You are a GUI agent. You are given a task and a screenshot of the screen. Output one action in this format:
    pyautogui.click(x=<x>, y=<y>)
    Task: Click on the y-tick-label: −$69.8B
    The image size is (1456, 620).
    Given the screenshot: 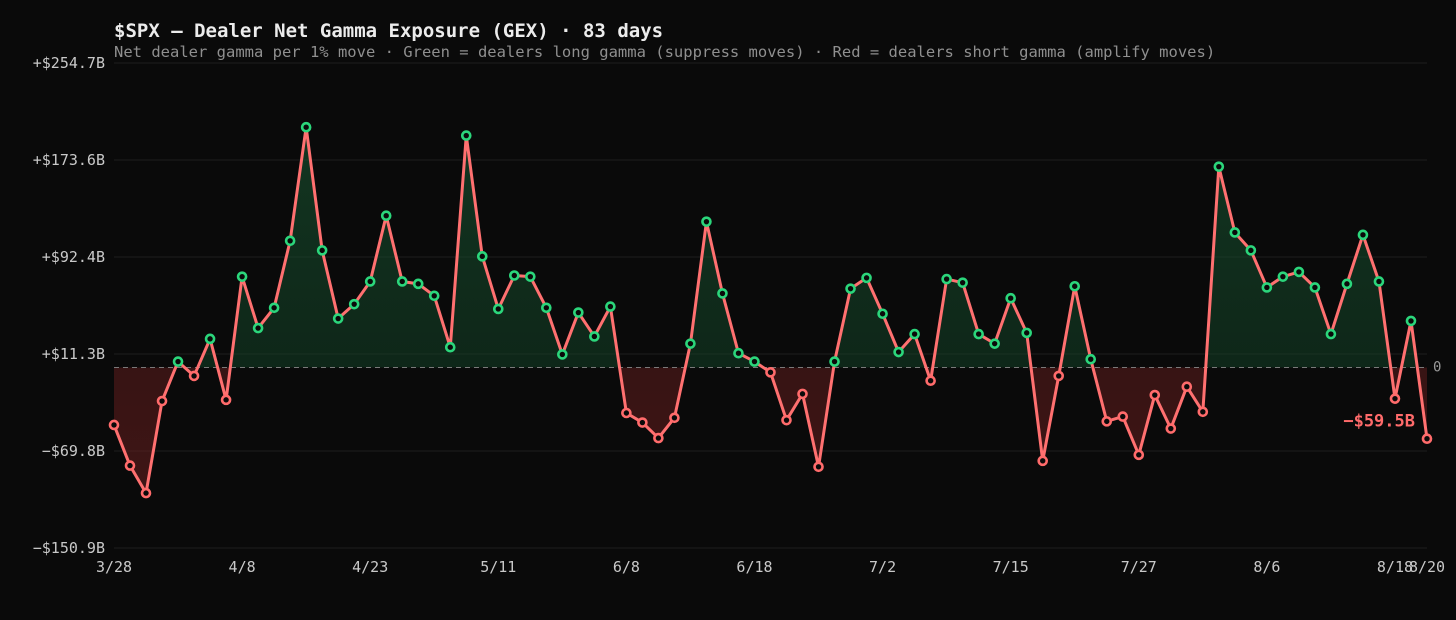 What is the action you would take?
    pyautogui.click(x=73, y=451)
    